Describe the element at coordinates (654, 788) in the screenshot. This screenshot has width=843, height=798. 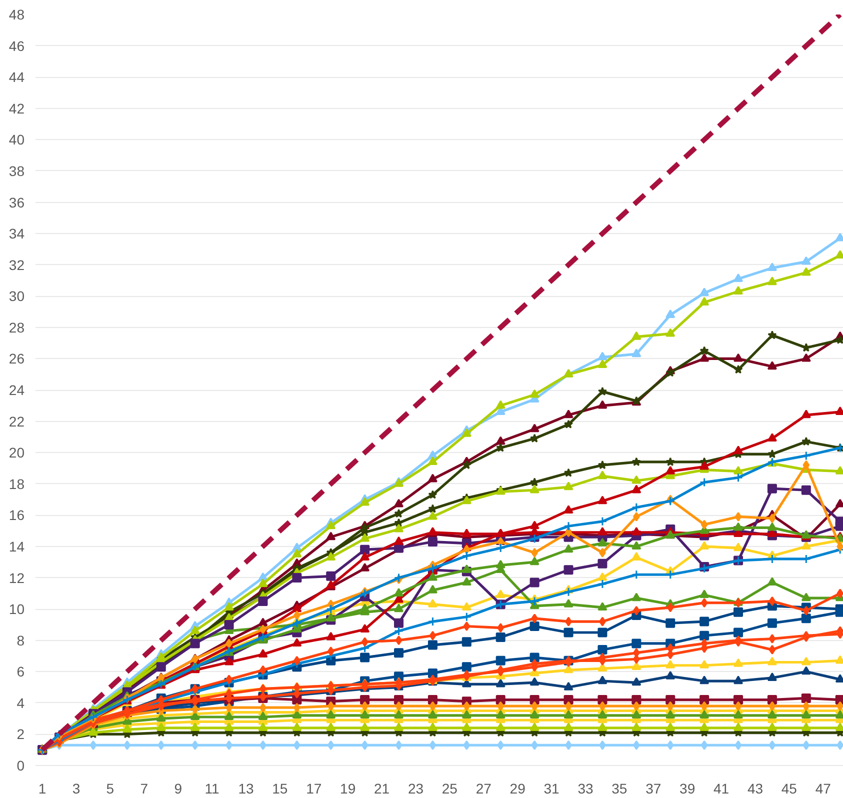
I see `x-tick-label: 37` at that location.